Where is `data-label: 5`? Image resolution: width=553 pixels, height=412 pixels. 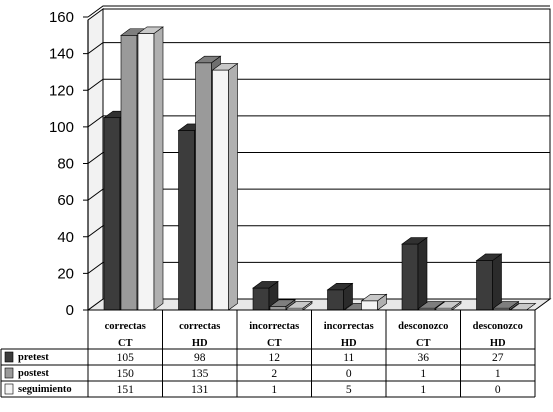 data-label: 5 is located at coordinates (349, 390).